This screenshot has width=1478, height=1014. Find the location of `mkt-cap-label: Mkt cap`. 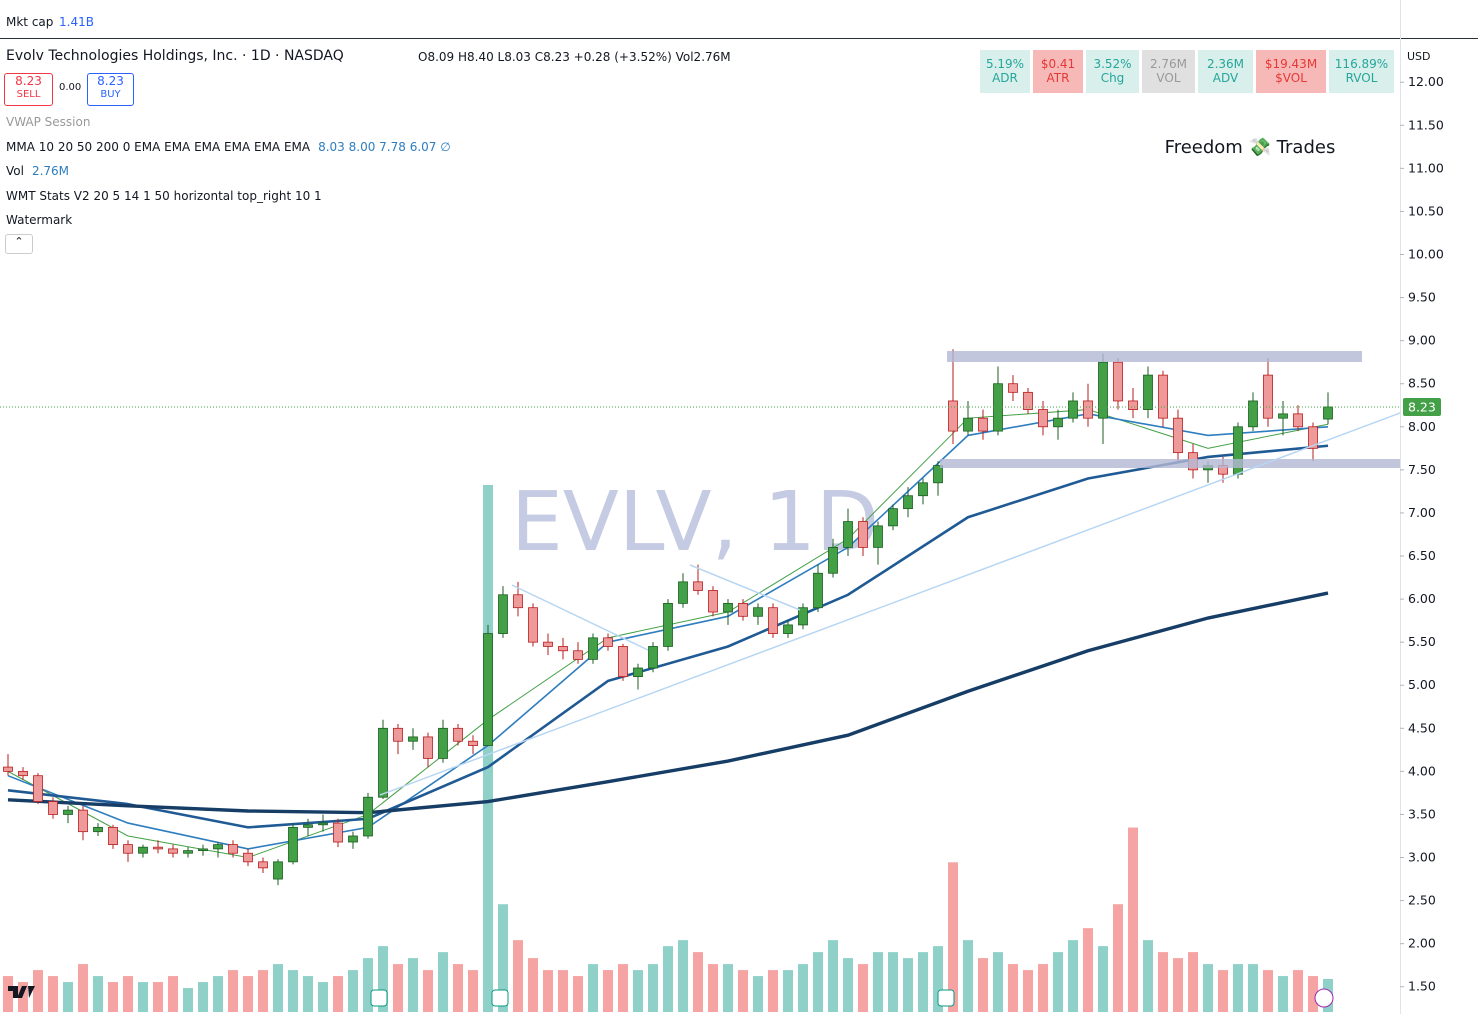

mkt-cap-label: Mkt cap is located at coordinates (30, 22).